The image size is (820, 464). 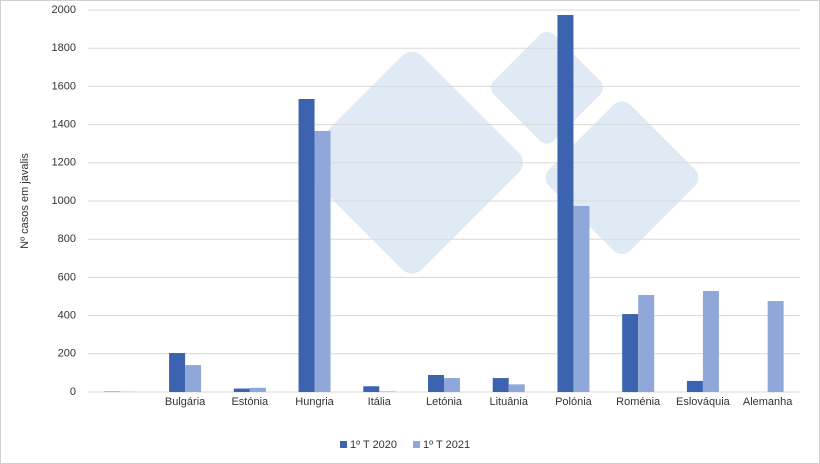 I want to click on y-tick-label: 200, so click(x=67, y=354).